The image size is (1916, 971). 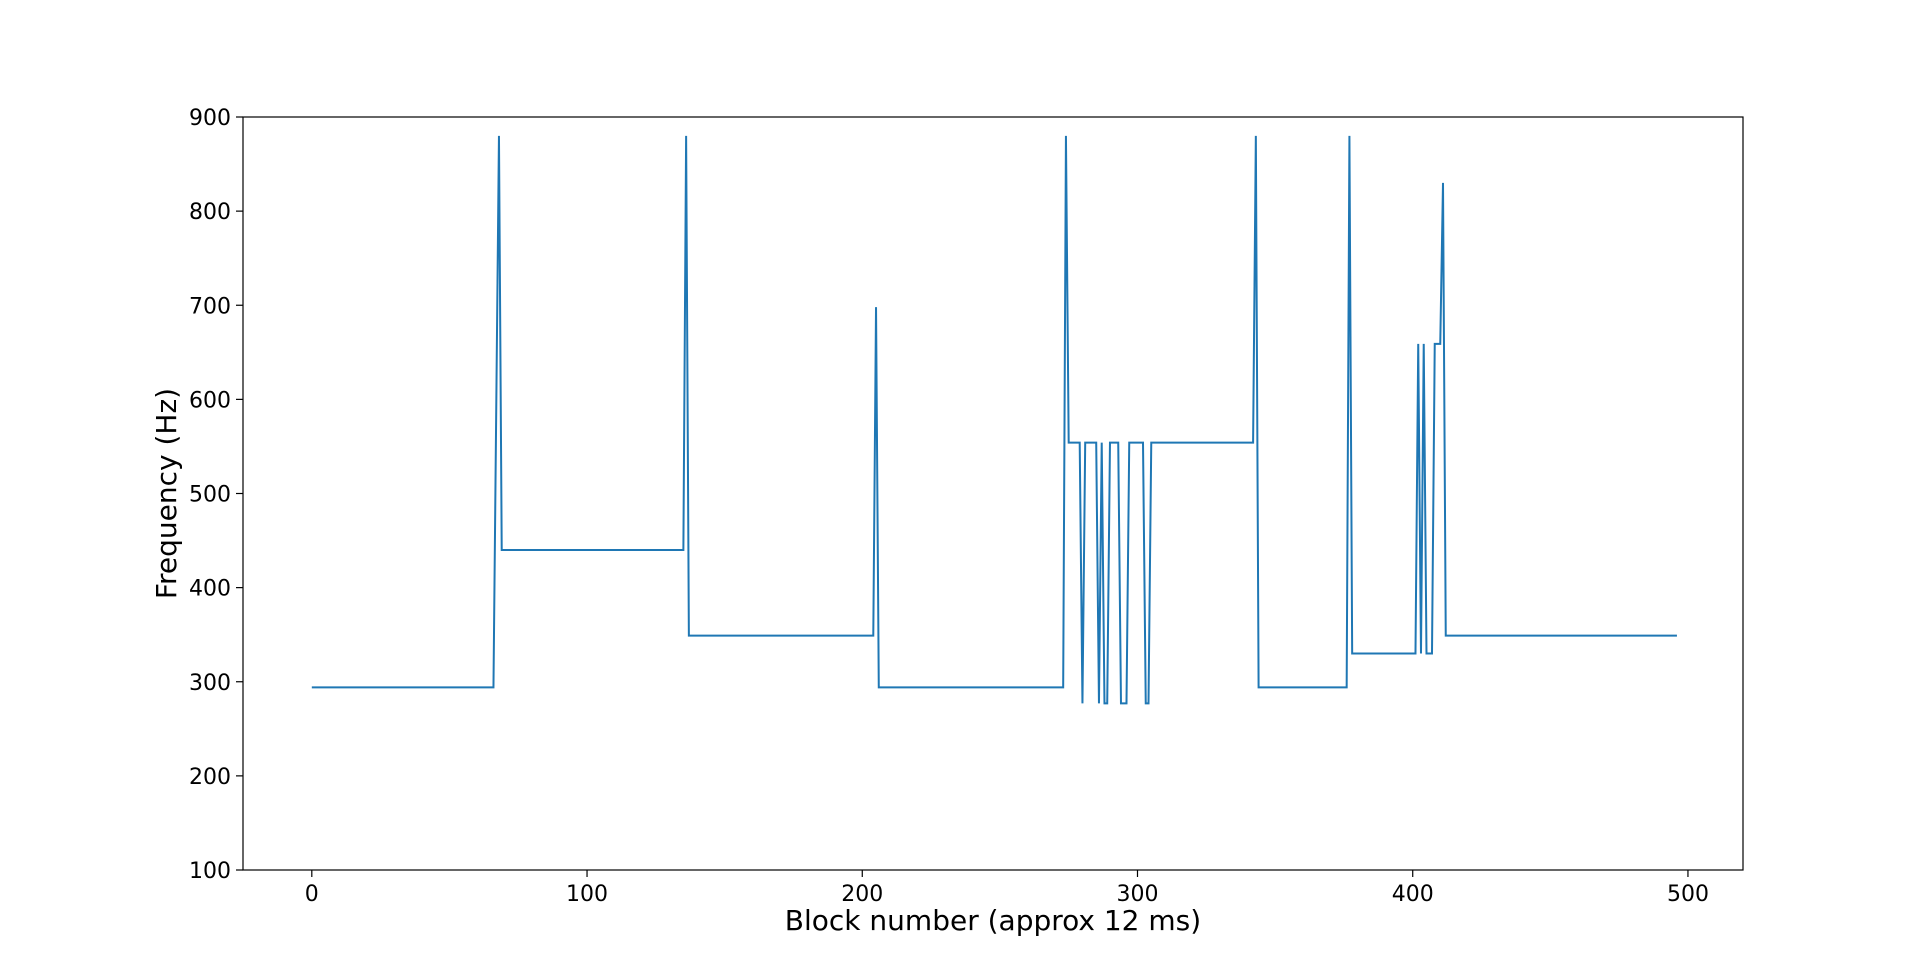 I want to click on x-tick-label: 100, so click(x=587, y=894).